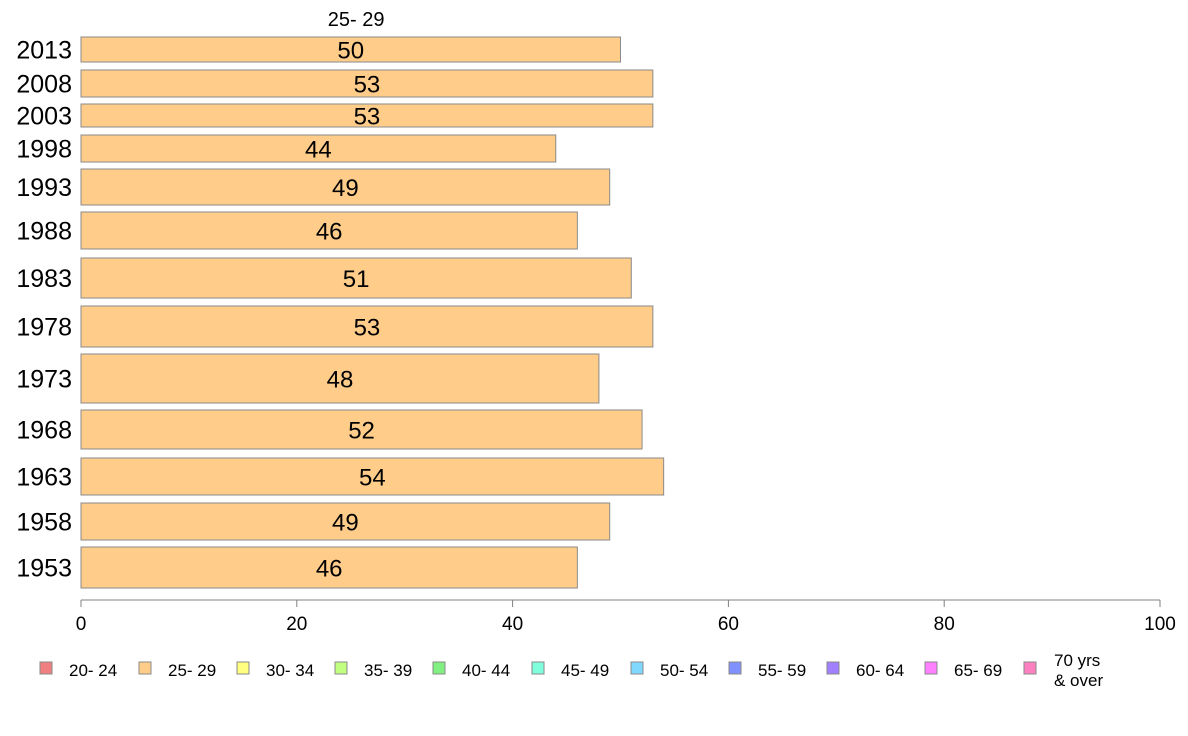  What do you see at coordinates (44, 51) in the screenshot?
I see `category-label: 2013` at bounding box center [44, 51].